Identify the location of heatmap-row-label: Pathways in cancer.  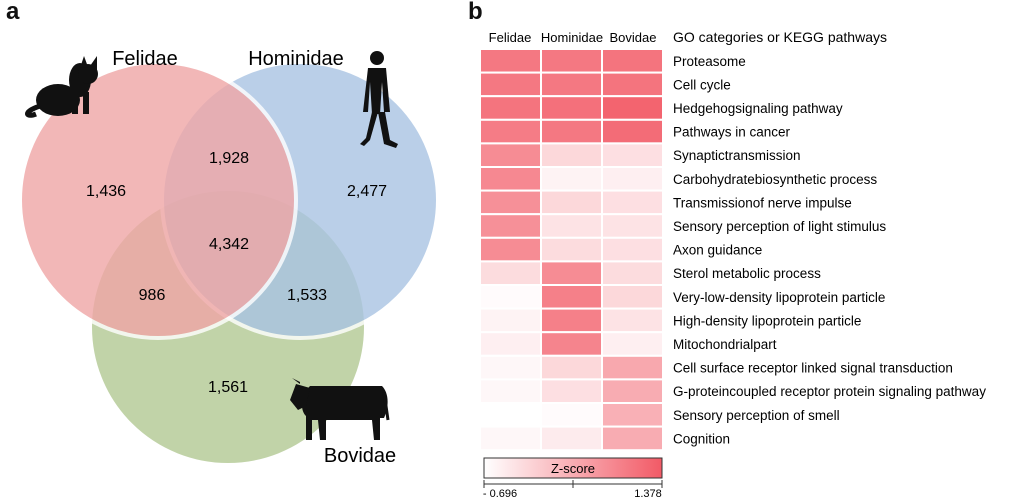
(732, 132).